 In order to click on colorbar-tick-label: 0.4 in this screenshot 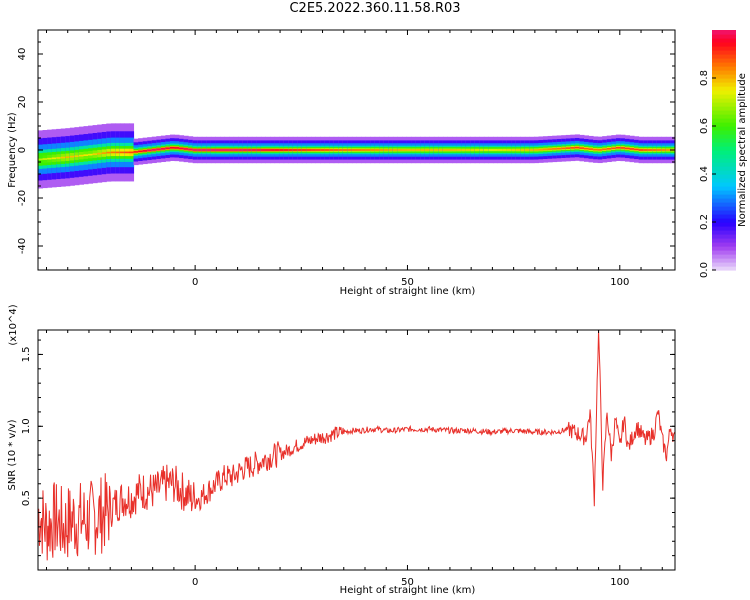, I will do `click(704, 174)`.